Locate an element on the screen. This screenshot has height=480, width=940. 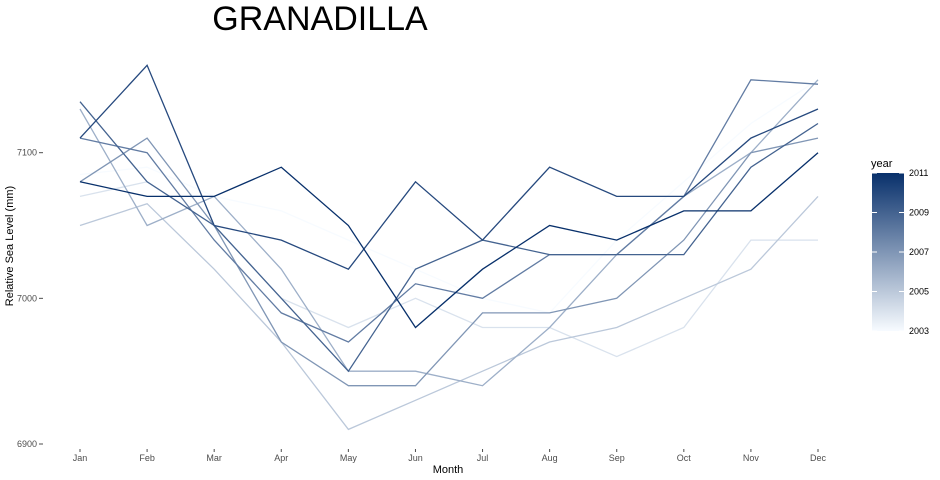
x-tick-label-dec: Dec is located at coordinates (818, 458).